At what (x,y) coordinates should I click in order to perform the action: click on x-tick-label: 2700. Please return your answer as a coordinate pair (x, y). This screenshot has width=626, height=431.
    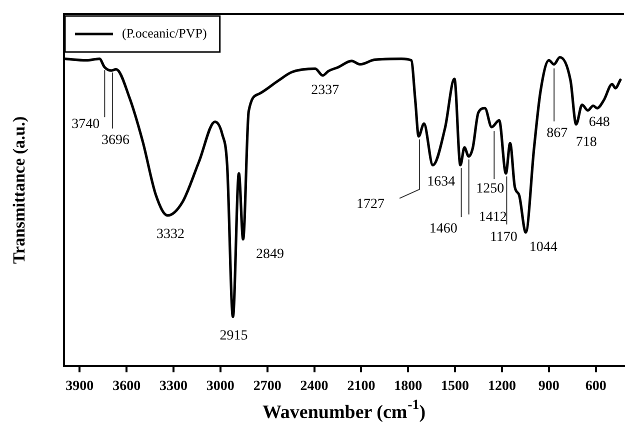
    Looking at the image, I should click on (267, 386).